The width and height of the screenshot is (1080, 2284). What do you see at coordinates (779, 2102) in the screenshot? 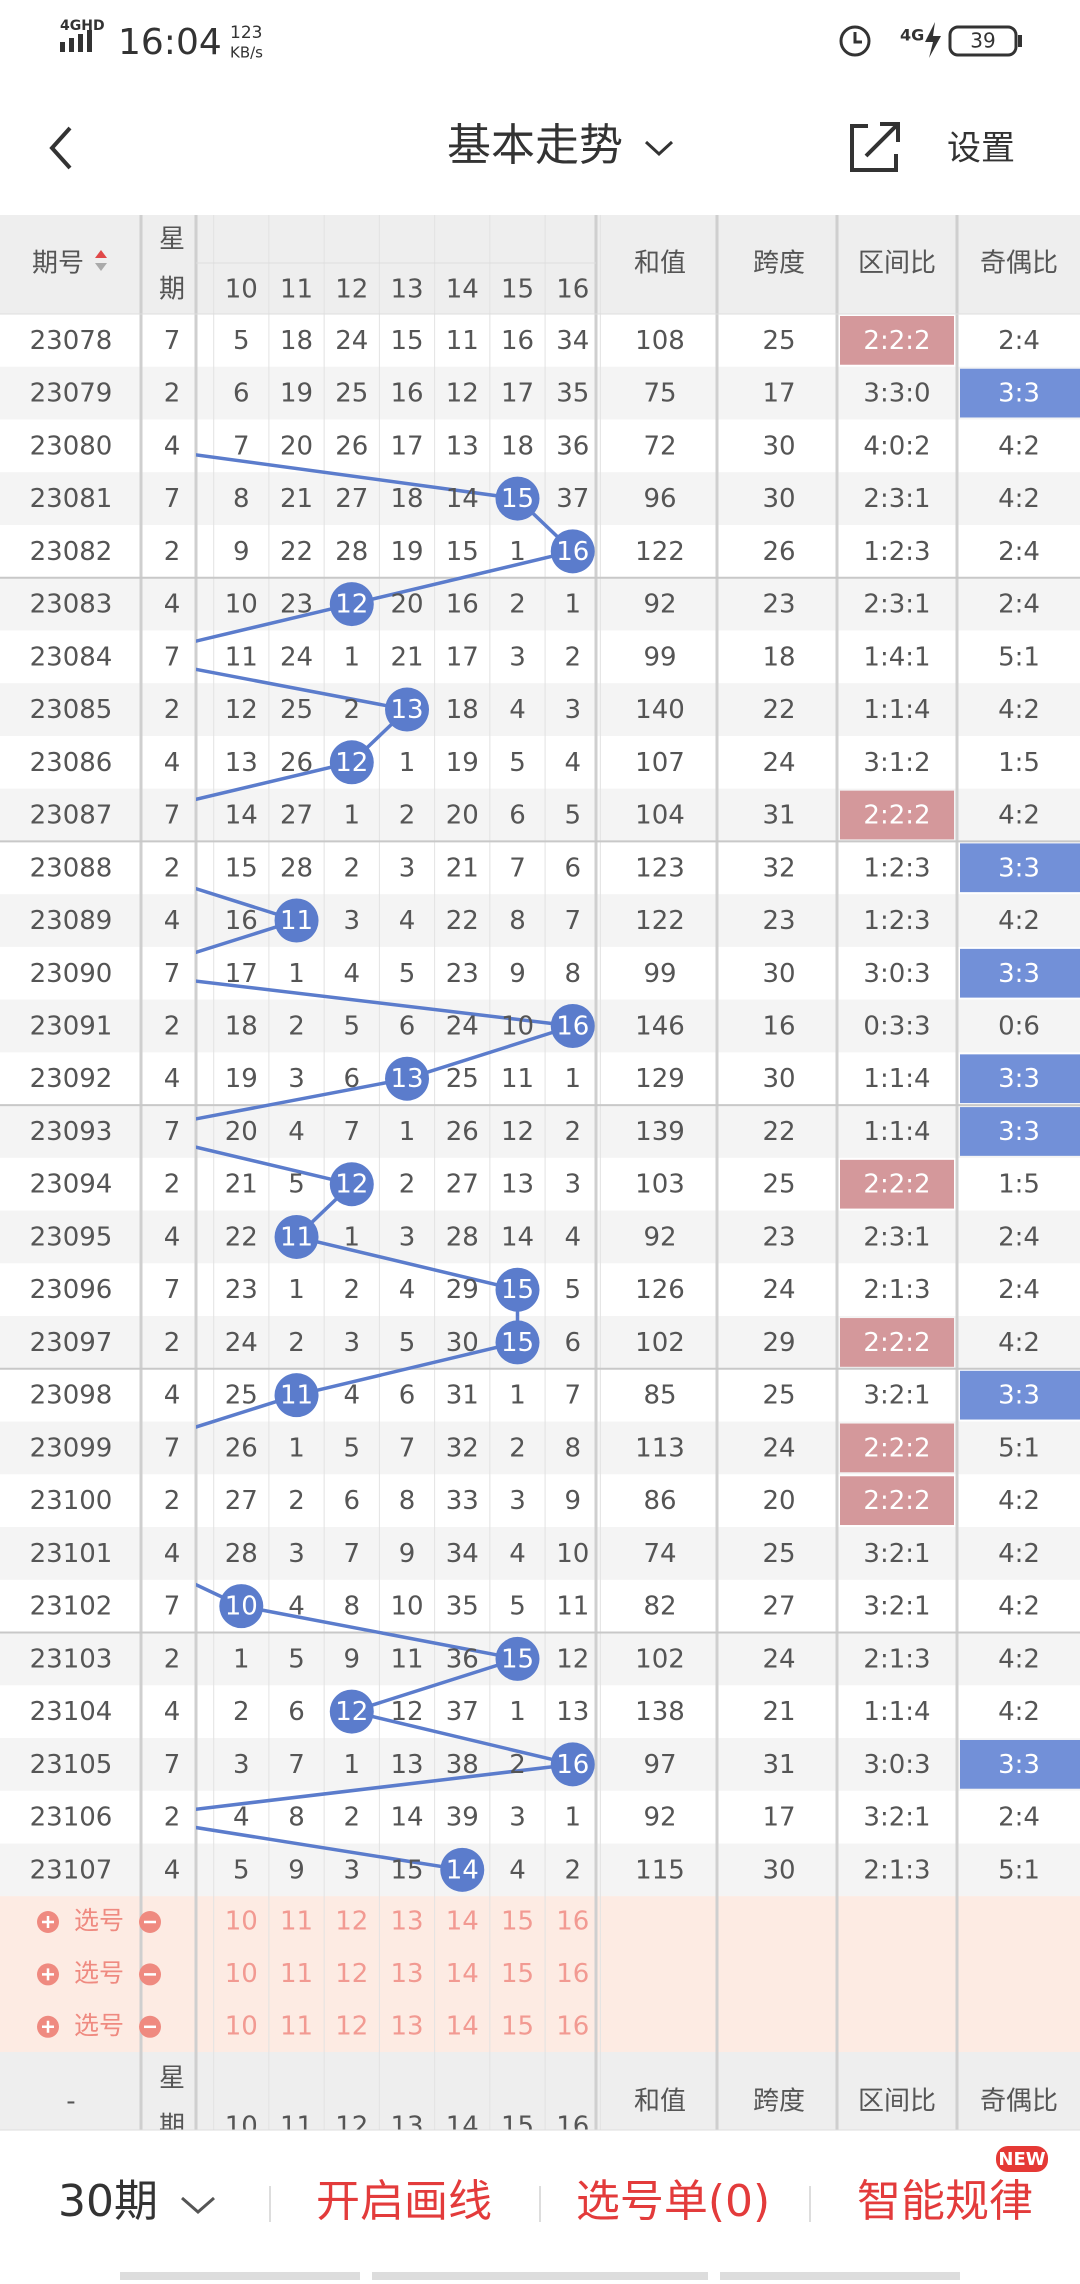
I see `span-header: 跨度` at bounding box center [779, 2102].